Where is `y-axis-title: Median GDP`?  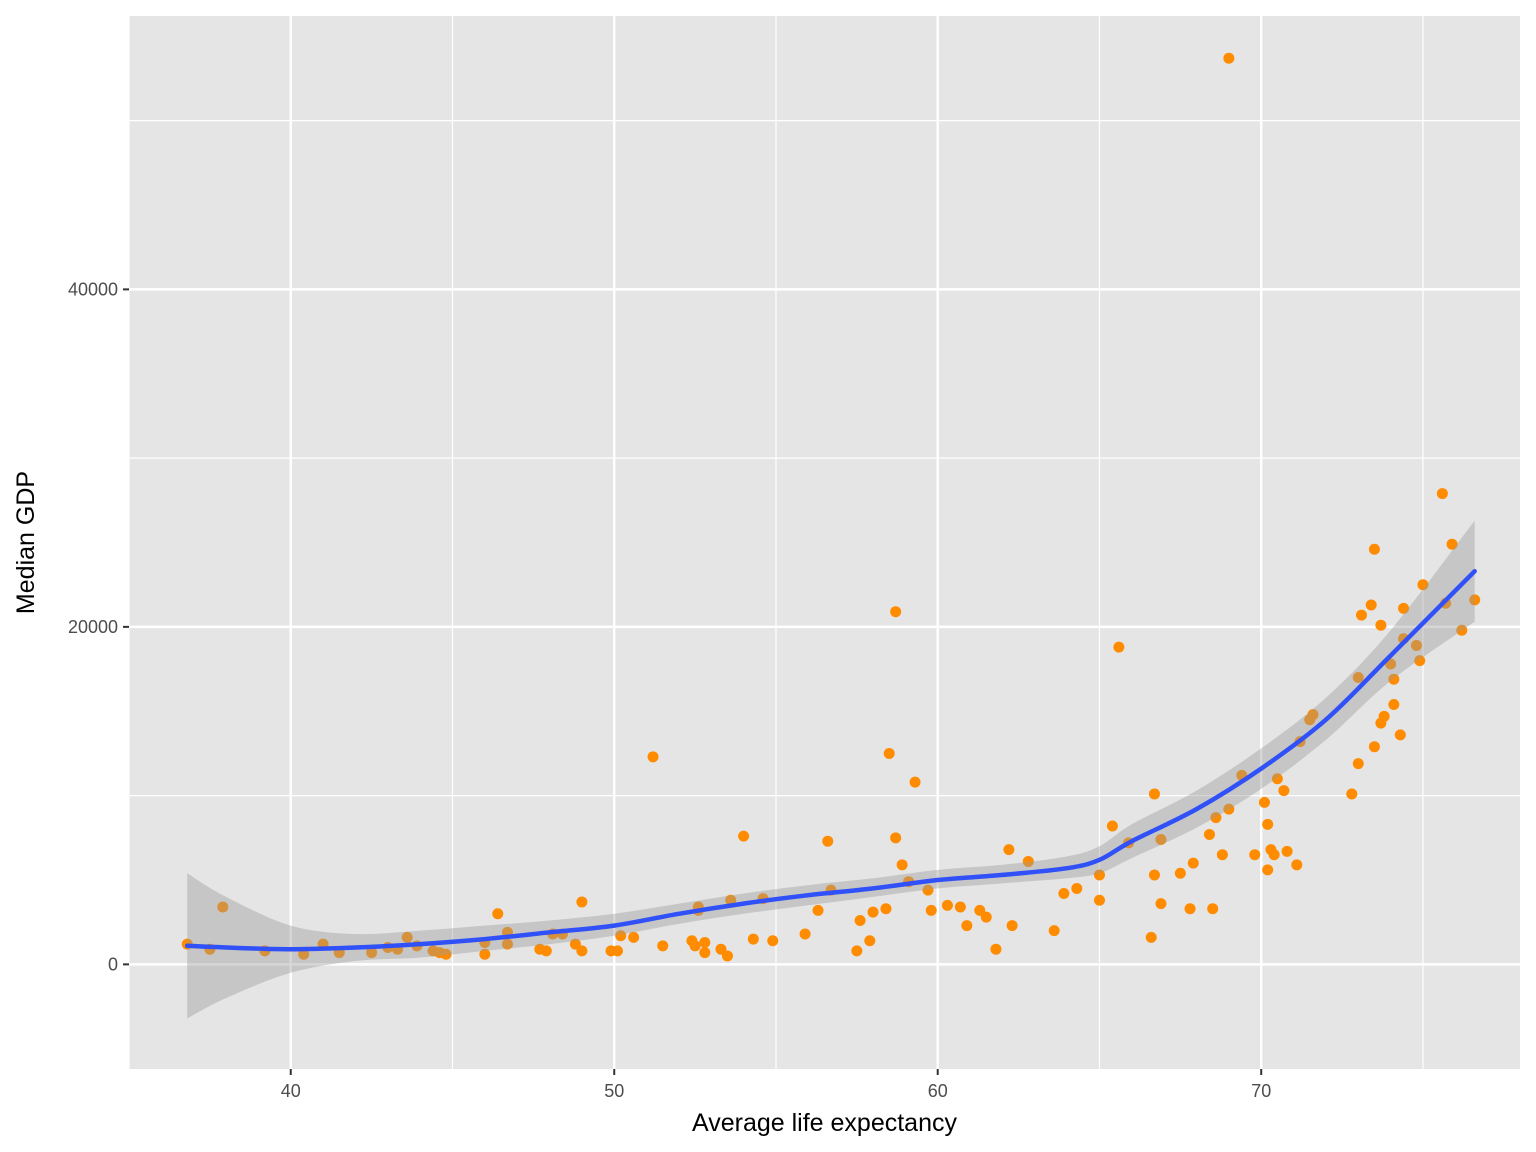
y-axis-title: Median GDP is located at coordinates (26, 542).